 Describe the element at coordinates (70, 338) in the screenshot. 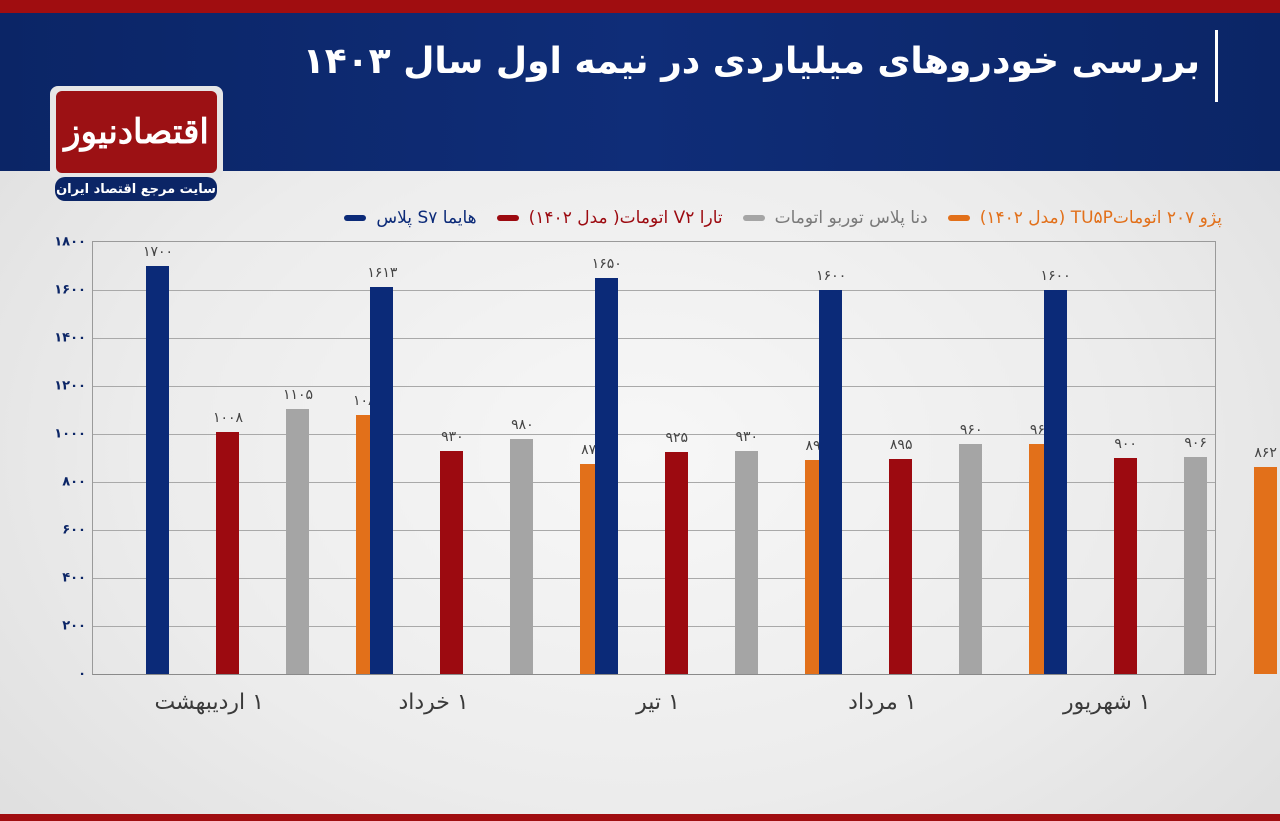

I see `y-tick-label: ۱۴۰۰` at that location.